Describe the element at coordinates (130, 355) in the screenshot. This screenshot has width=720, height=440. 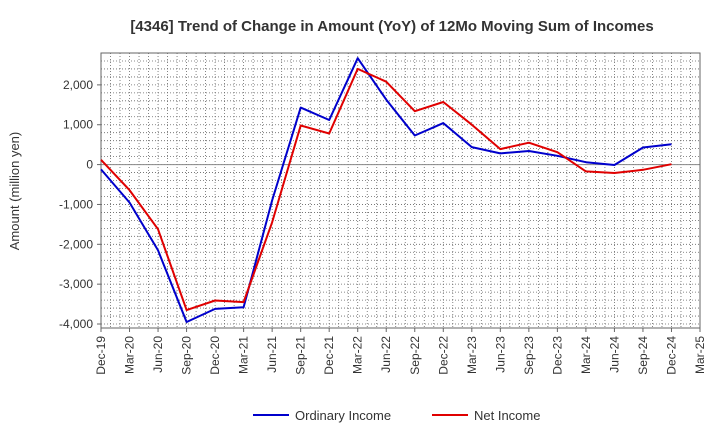
I see `x-tick-label: Mar-20` at that location.